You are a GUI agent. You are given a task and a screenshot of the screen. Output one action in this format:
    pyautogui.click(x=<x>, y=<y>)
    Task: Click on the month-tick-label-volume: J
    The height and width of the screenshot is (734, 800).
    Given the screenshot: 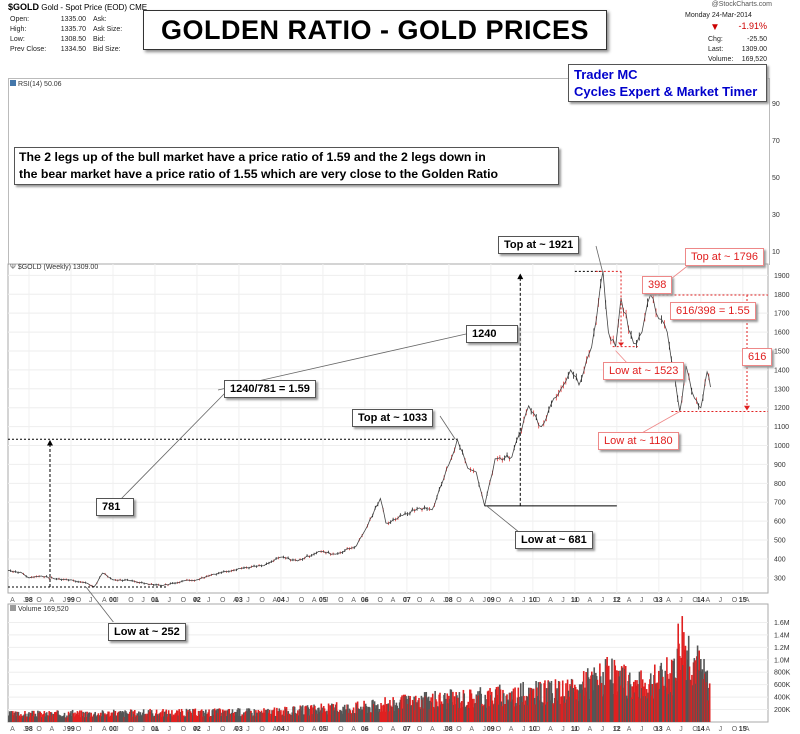 What is the action you would take?
    pyautogui.click(x=327, y=729)
    